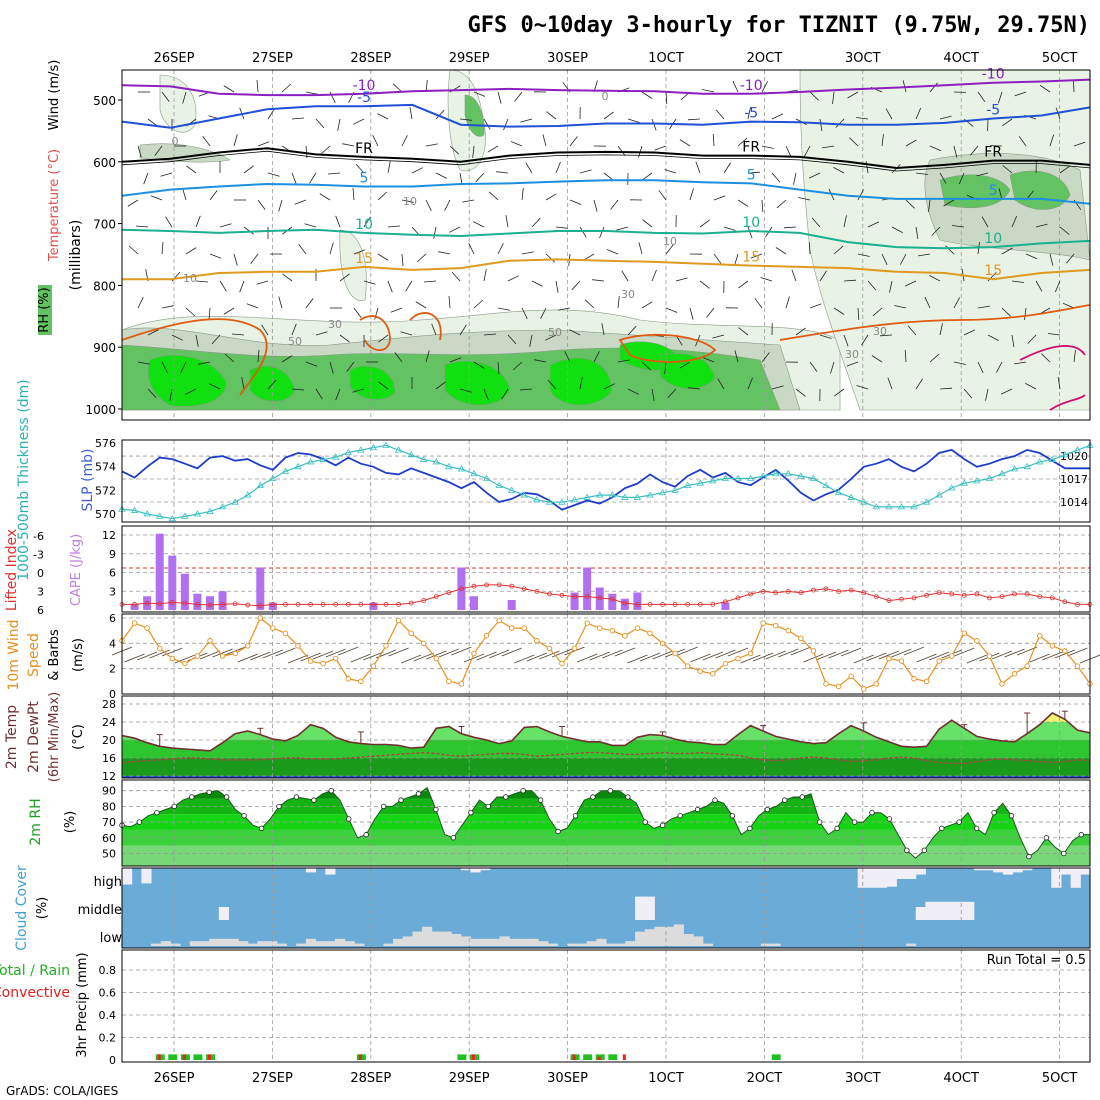 This screenshot has width=1100, height=1100. I want to click on axis-label: Speed, so click(34, 655).